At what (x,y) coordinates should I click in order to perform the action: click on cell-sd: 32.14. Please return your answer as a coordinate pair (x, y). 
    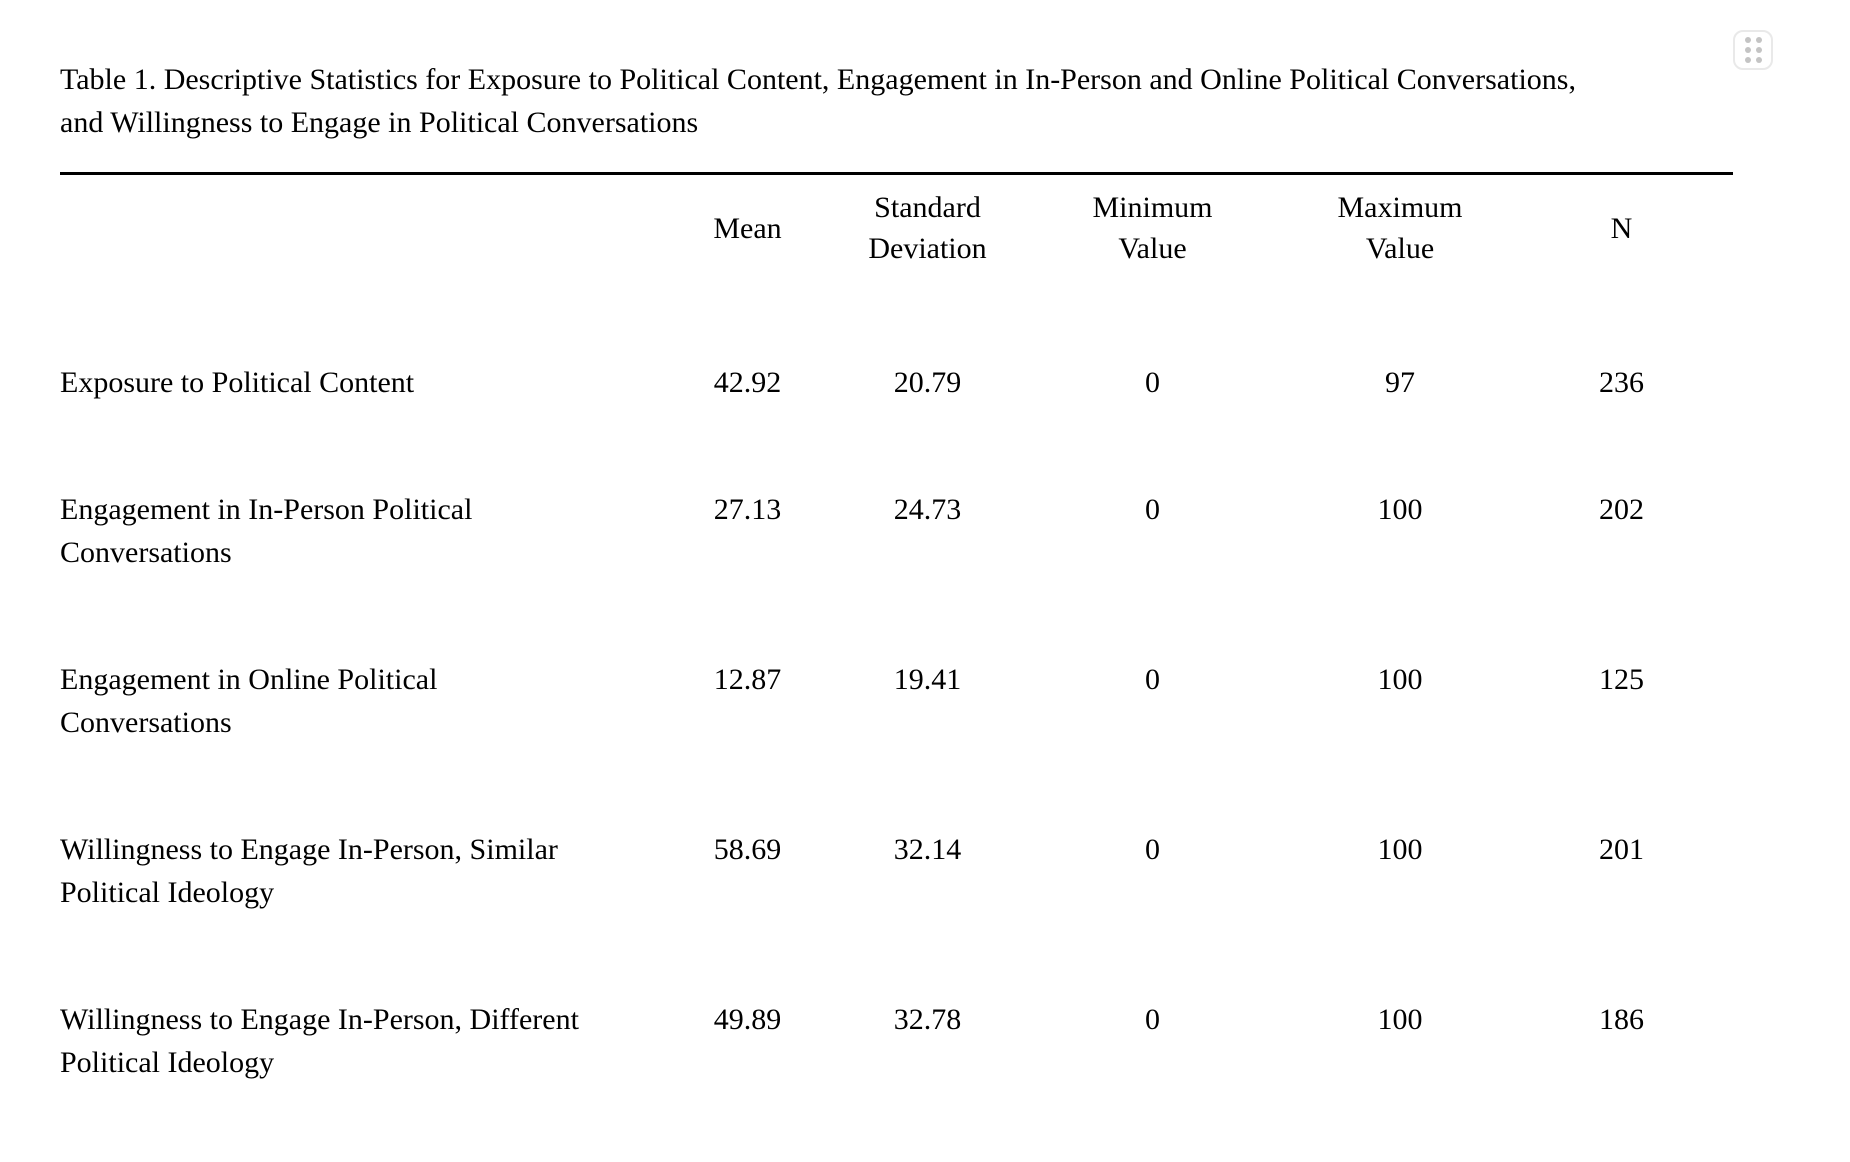
    Looking at the image, I should click on (927, 849).